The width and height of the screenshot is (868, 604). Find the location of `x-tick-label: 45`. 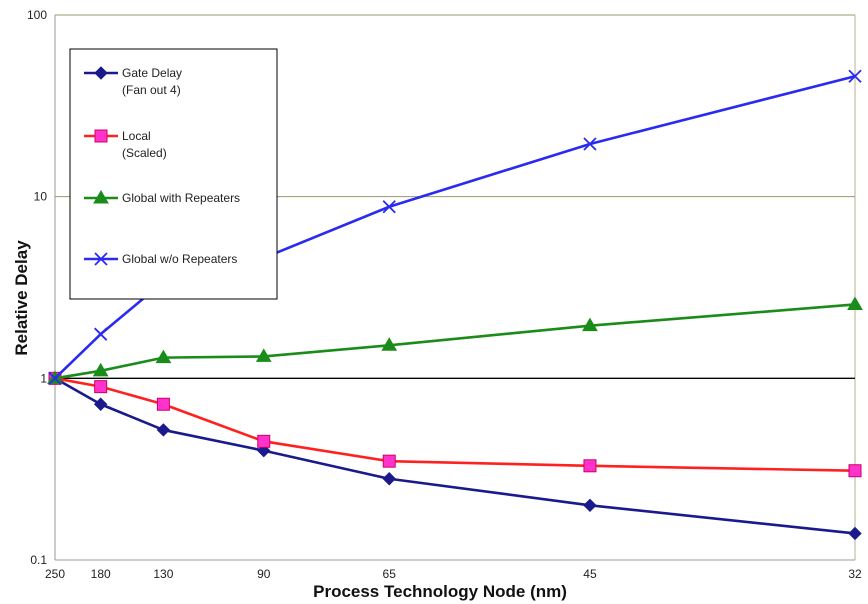

x-tick-label: 45 is located at coordinates (590, 574).